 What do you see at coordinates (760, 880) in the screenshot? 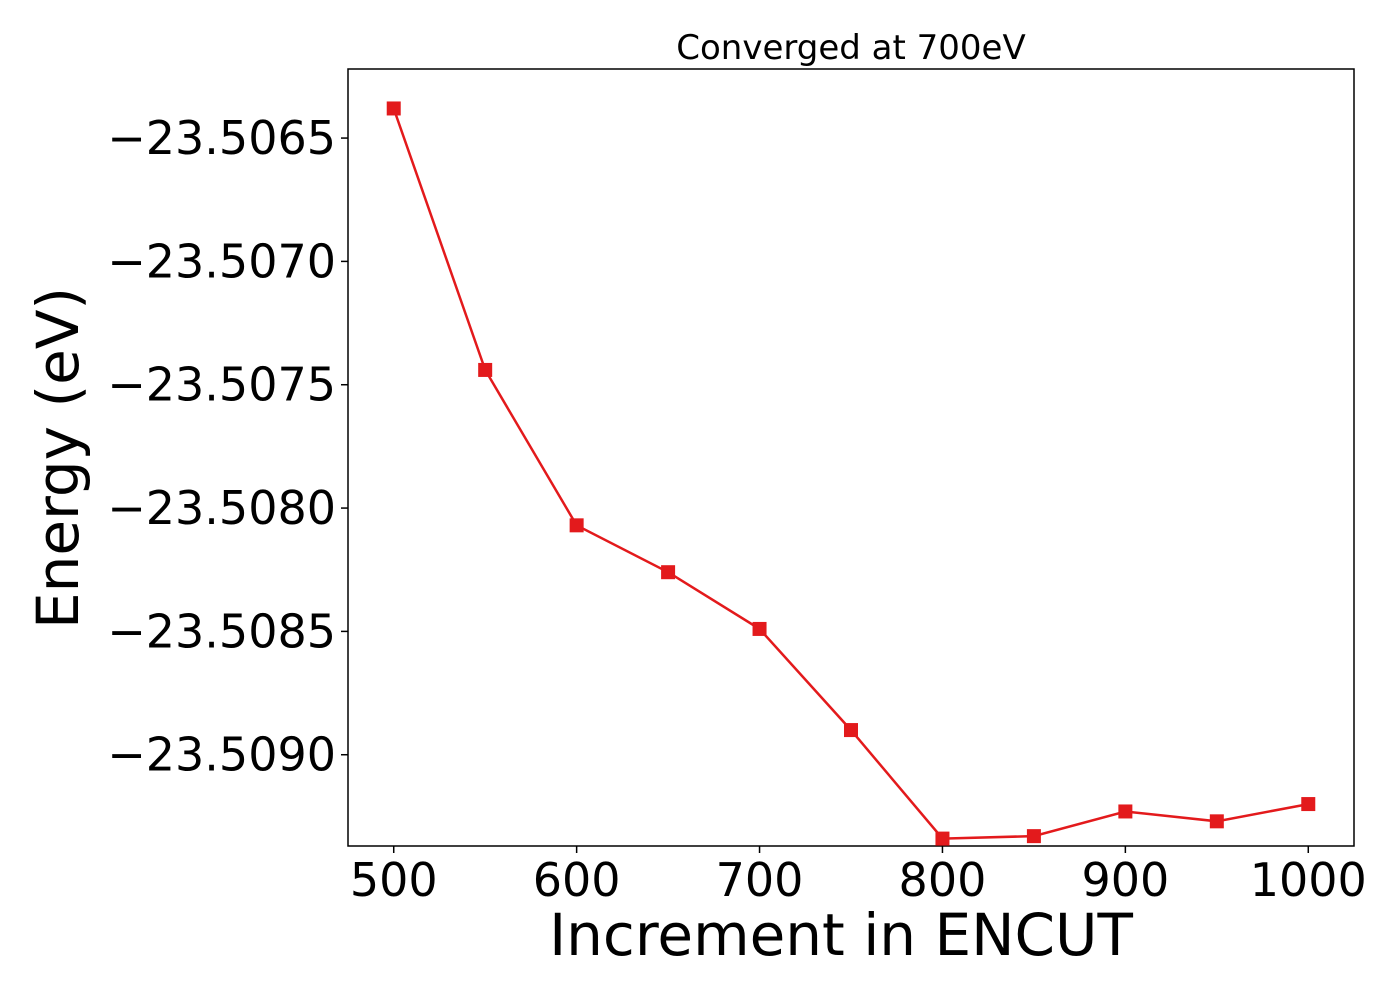
I see `x-tick-label: 700` at bounding box center [760, 880].